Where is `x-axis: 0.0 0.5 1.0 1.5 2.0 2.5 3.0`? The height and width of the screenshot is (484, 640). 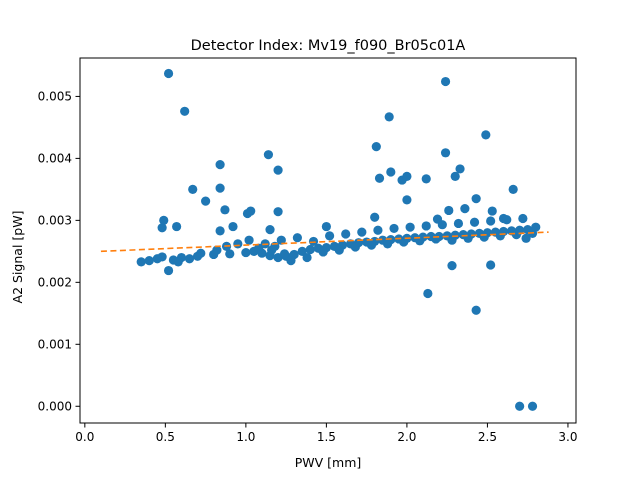
x-axis: 0.0 0.5 1.0 1.5 2.0 2.5 3.0 is located at coordinates (326, 433).